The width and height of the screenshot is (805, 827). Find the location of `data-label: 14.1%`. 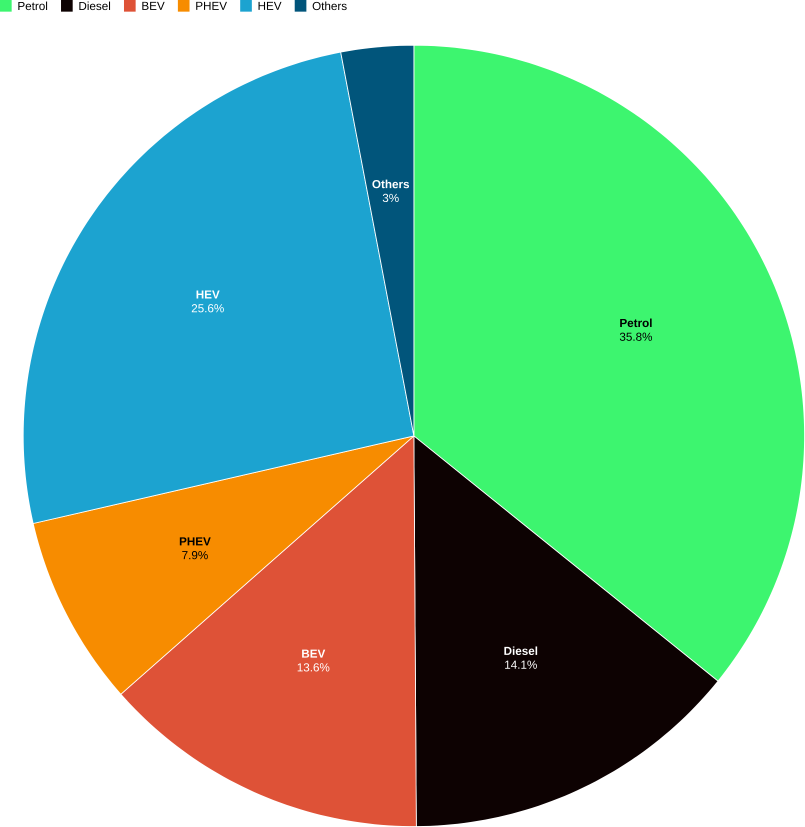

data-label: 14.1% is located at coordinates (521, 664).